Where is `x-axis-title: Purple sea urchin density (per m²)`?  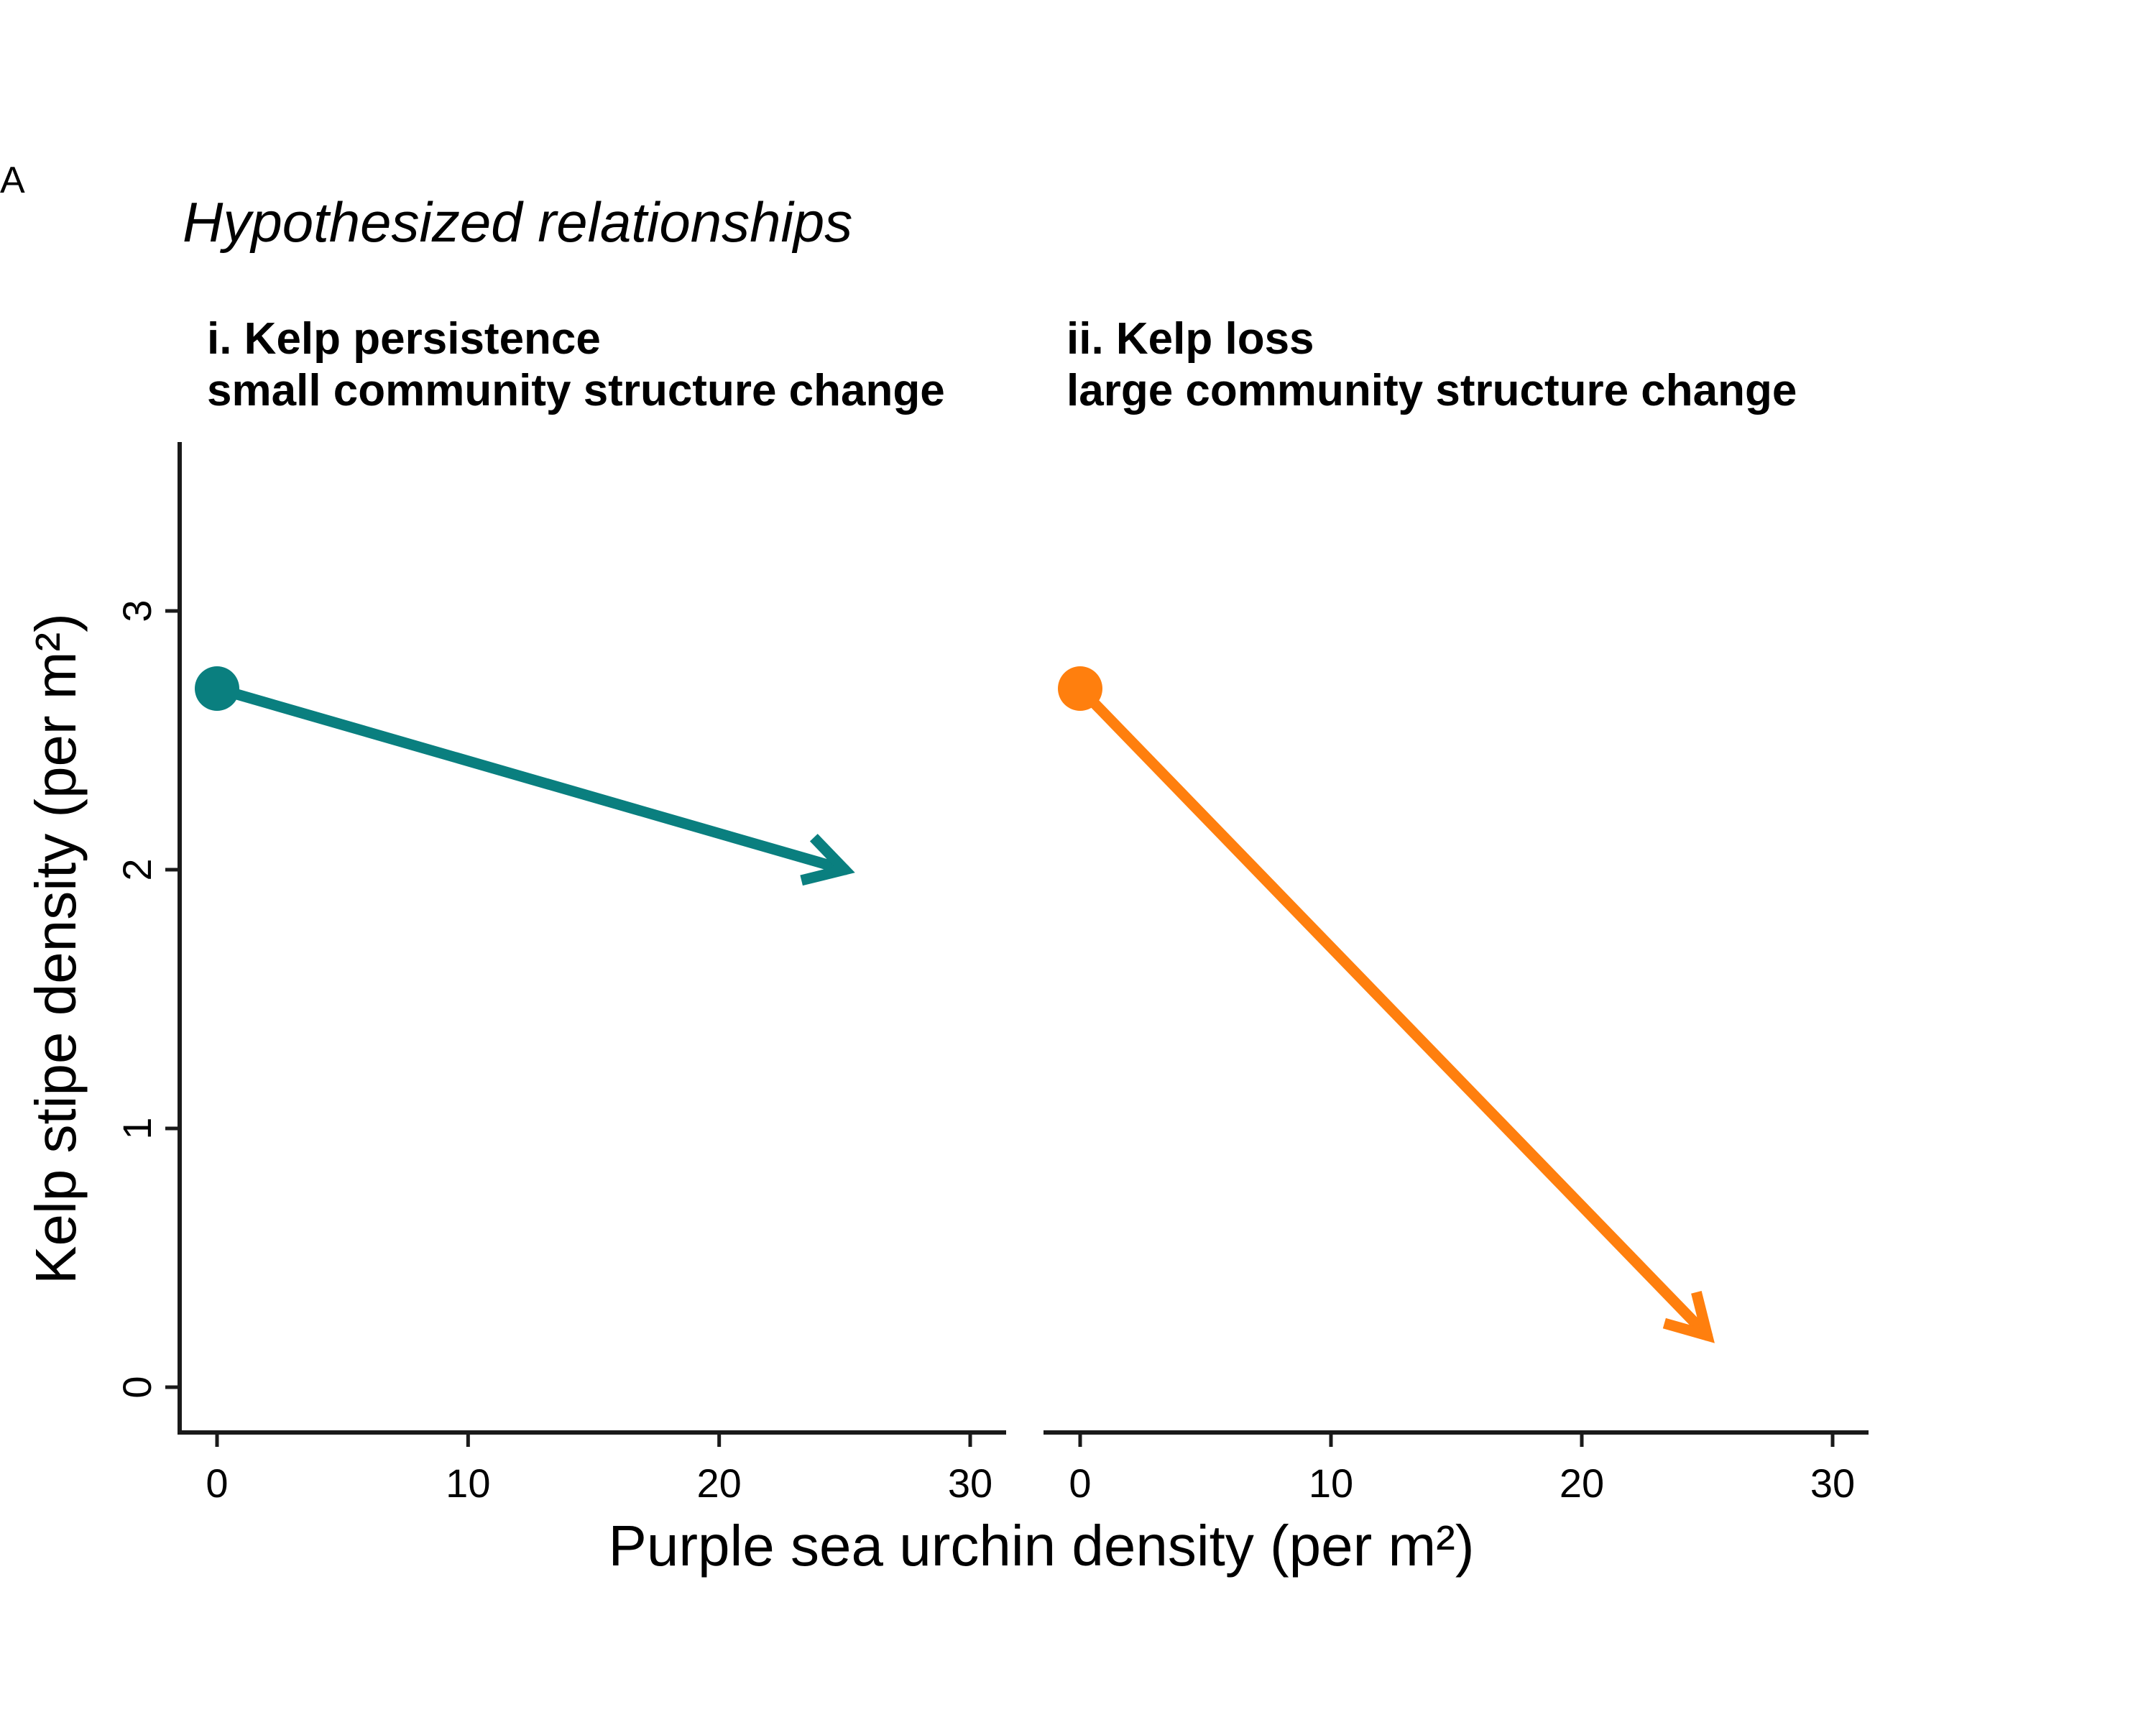 x-axis-title: Purple sea urchin density (per m²) is located at coordinates (1042, 1546).